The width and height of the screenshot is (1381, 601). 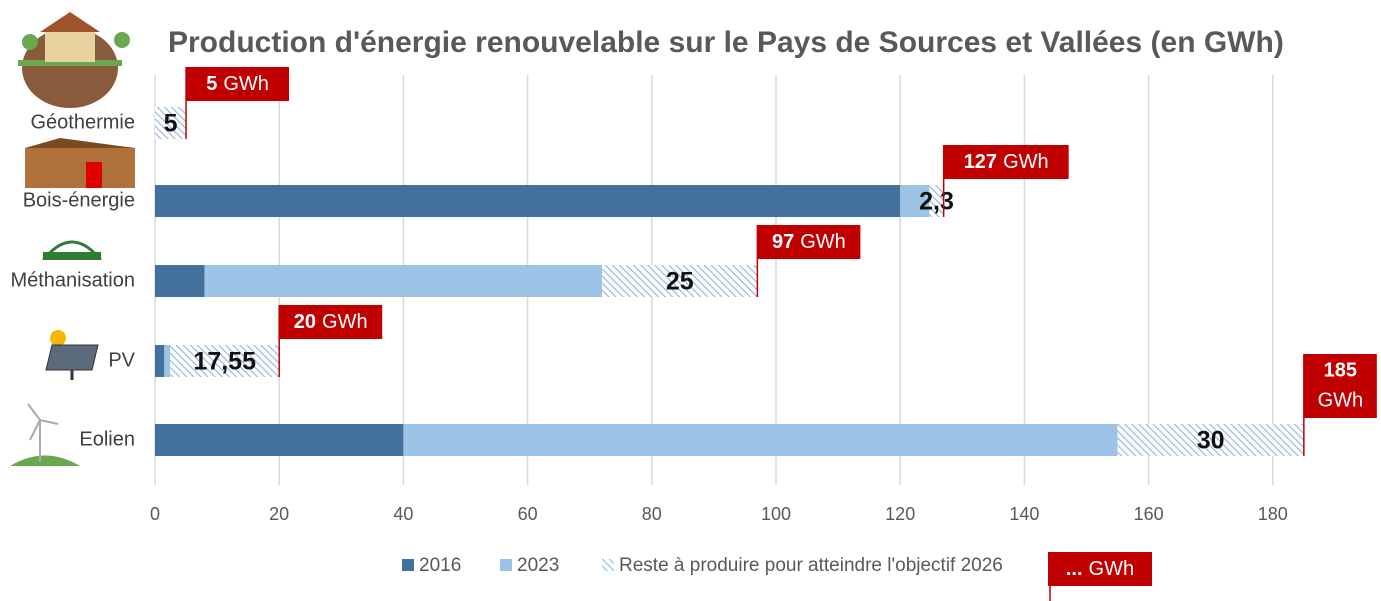 I want to click on data-label: 17,55, so click(x=224, y=362).